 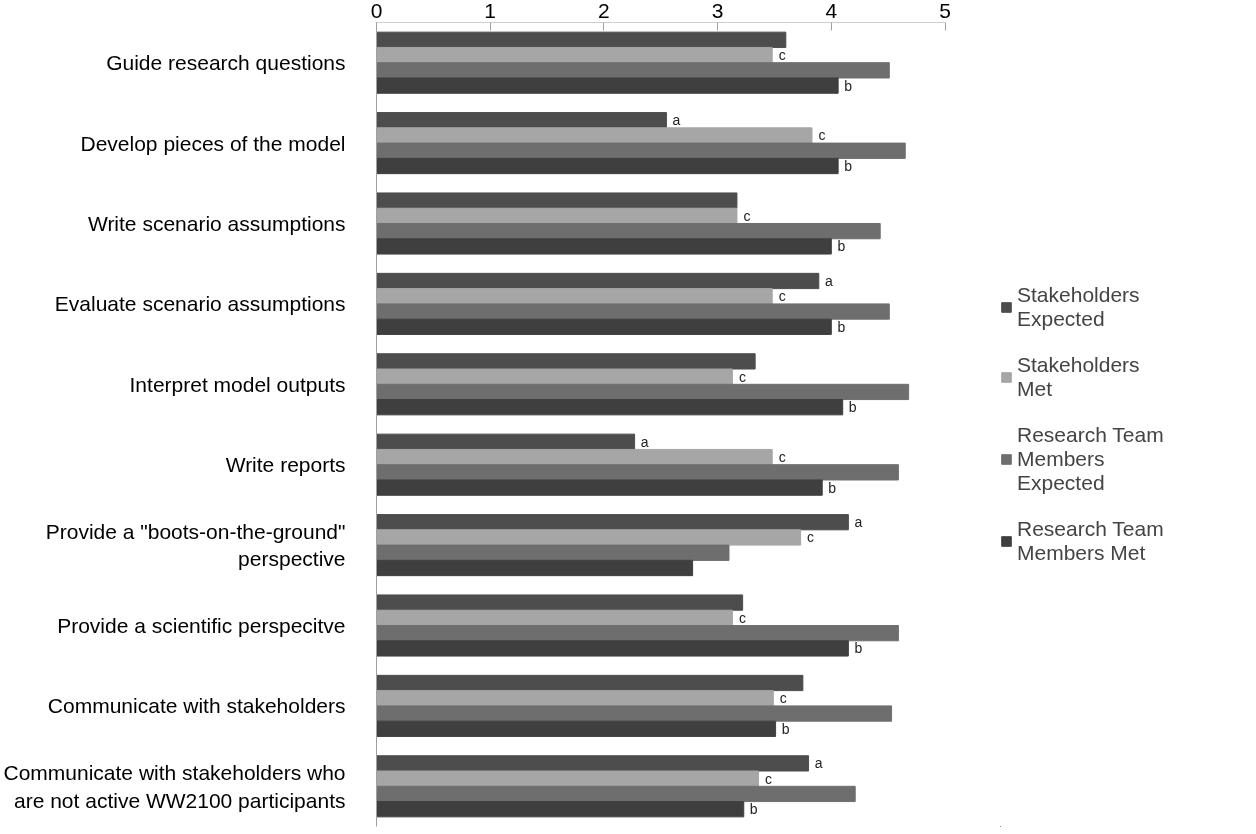 What do you see at coordinates (200, 304) in the screenshot?
I see `y-tick-label: Evaluate scenario assumptions` at bounding box center [200, 304].